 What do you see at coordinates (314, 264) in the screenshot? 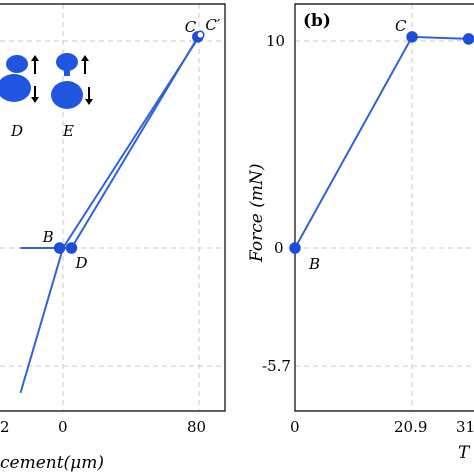
I see `panel-b-point-label-B: B` at bounding box center [314, 264].